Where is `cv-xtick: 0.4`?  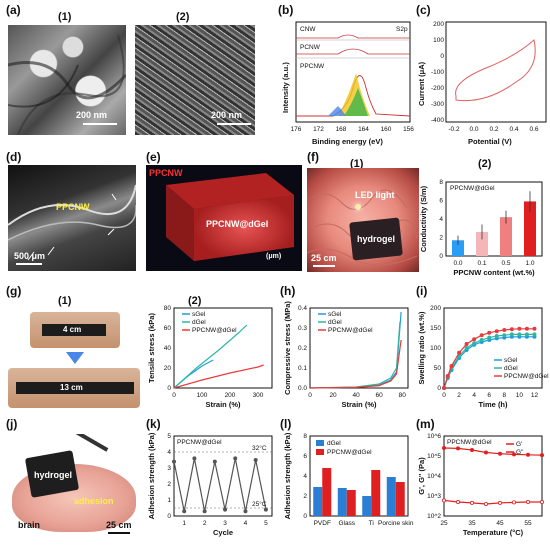
cv-xtick: 0.4 is located at coordinates (513, 129).